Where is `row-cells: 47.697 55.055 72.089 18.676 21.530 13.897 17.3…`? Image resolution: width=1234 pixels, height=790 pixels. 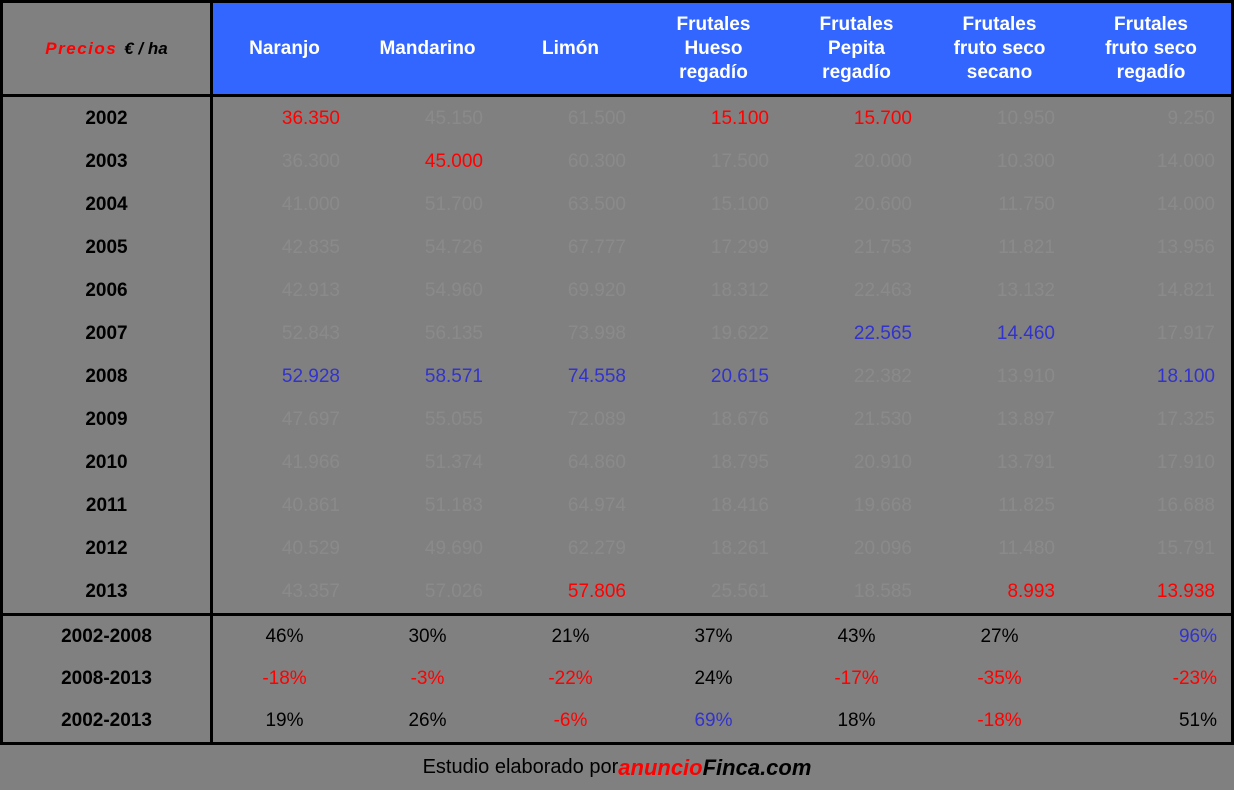
row-cells: 47.697 55.055 72.089 18.676 21.530 13.897 17.3… is located at coordinates (722, 419).